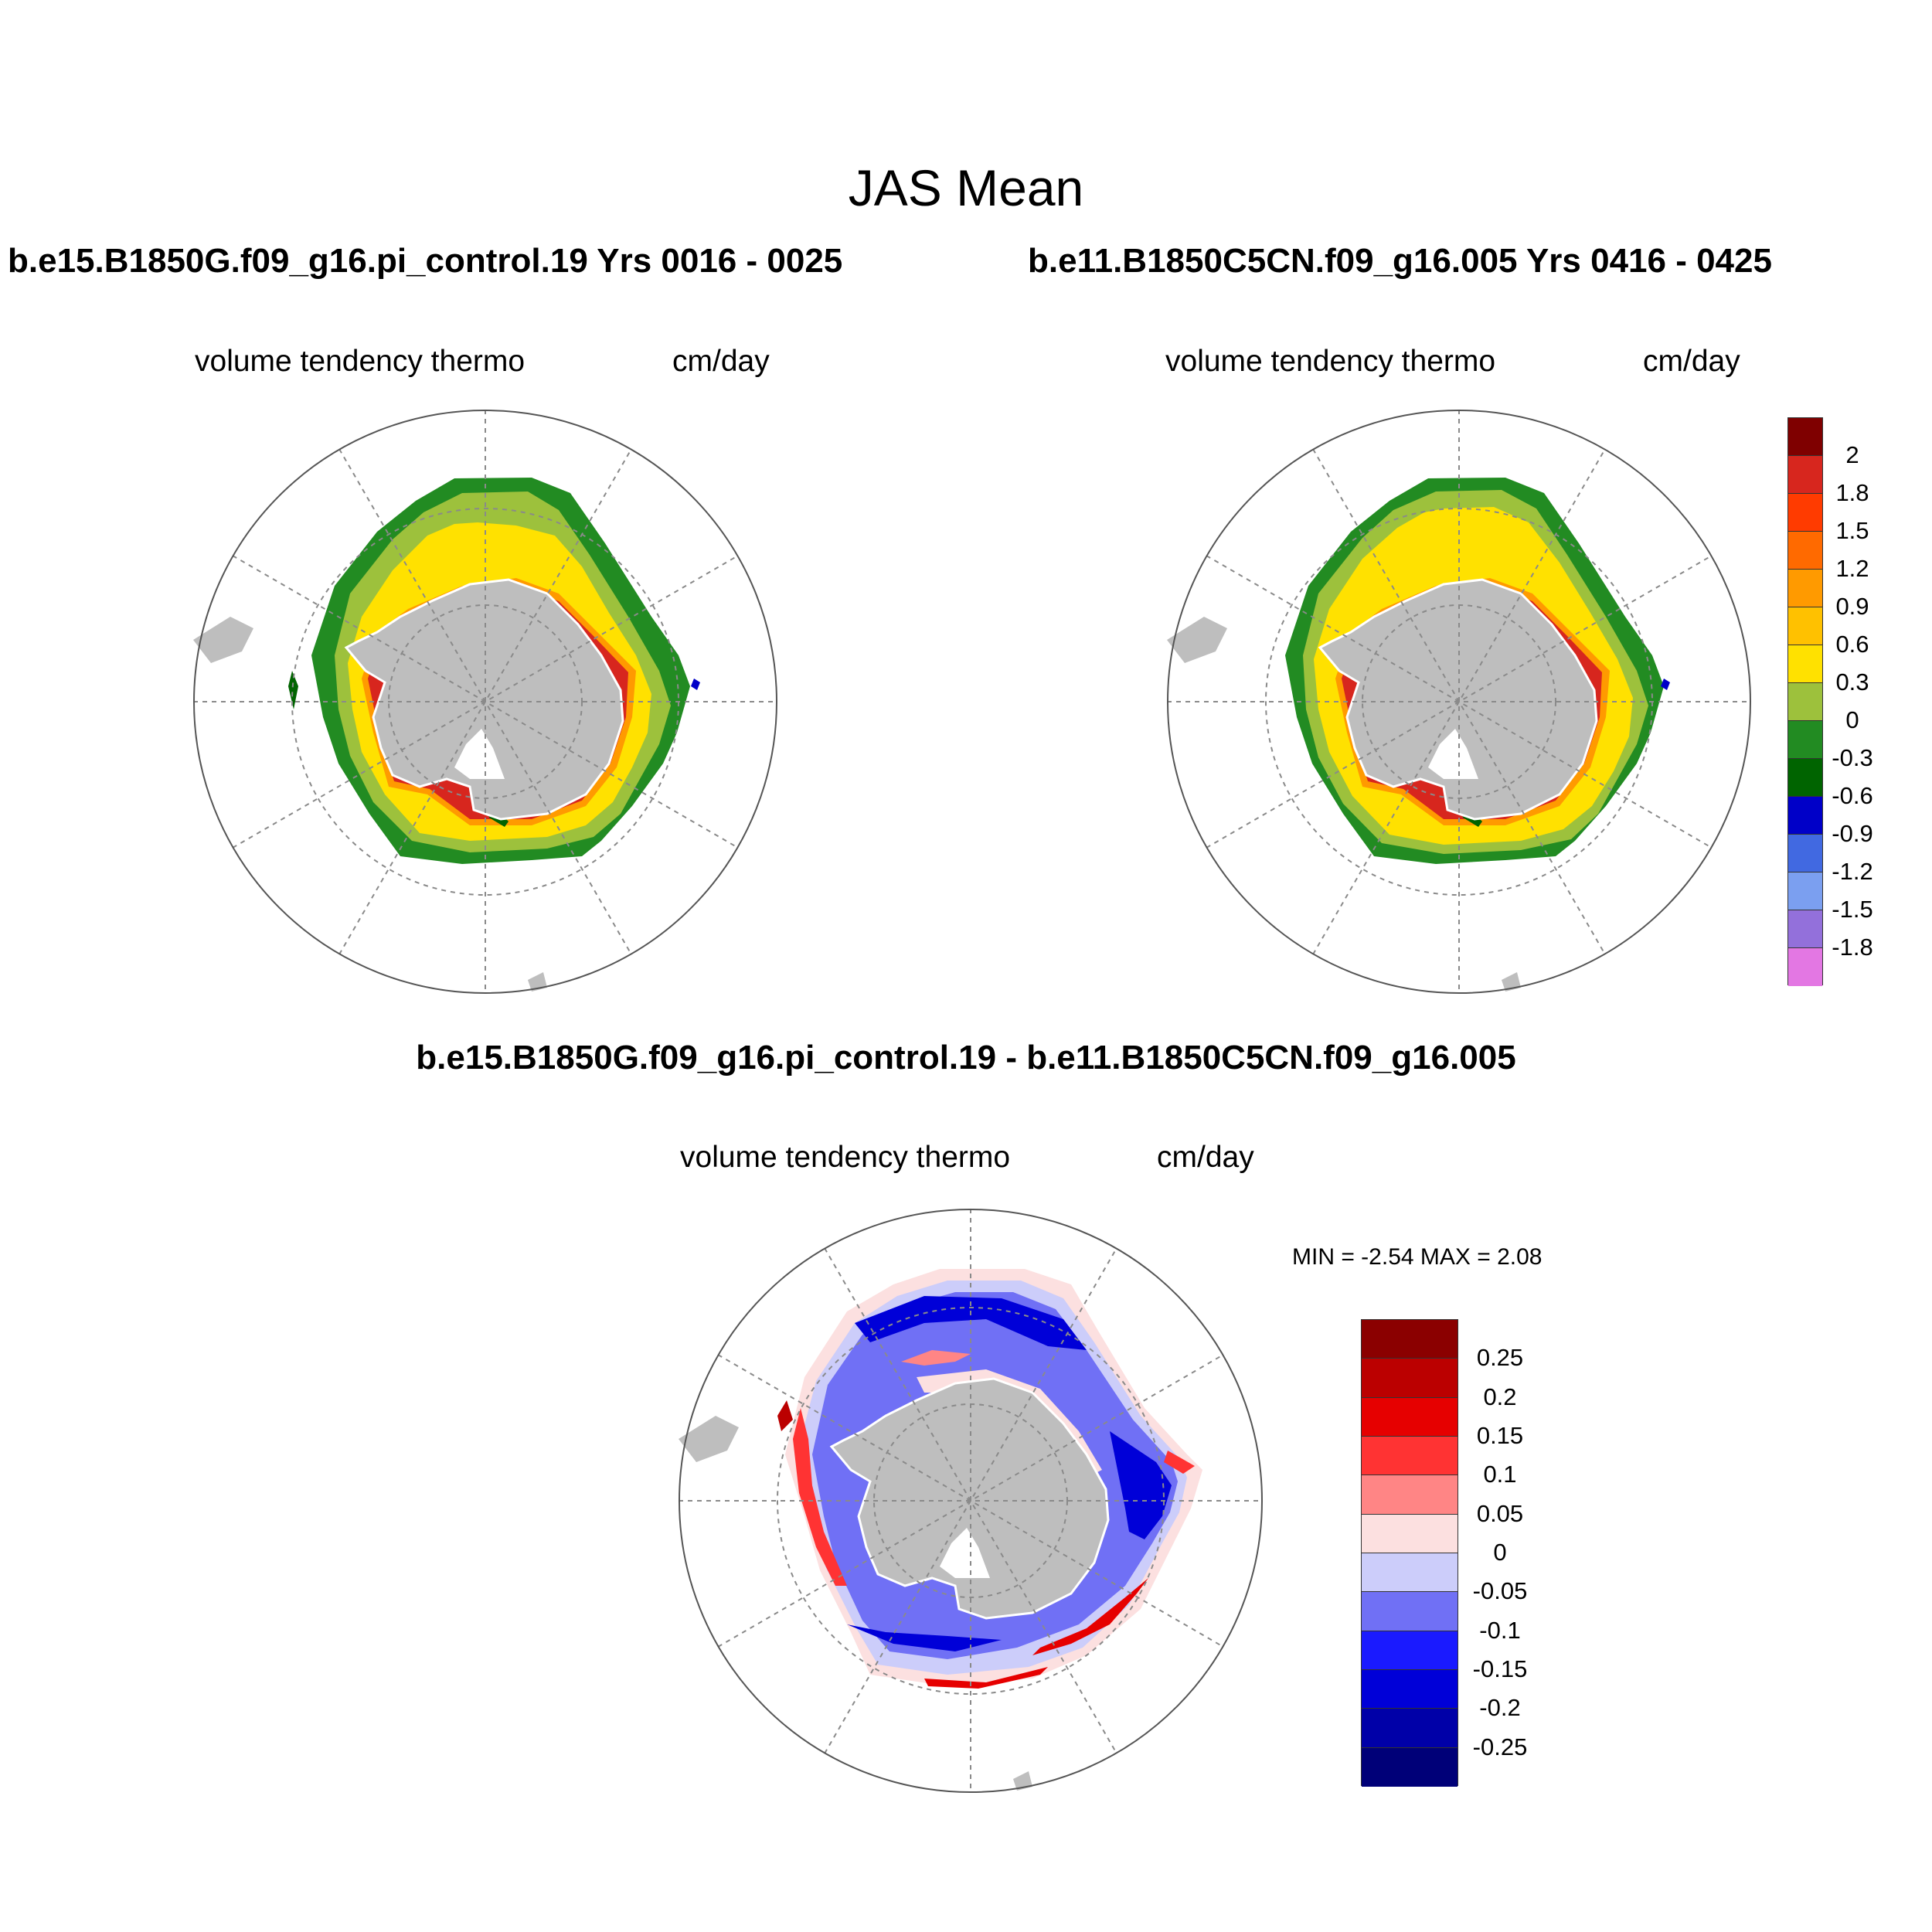 This screenshot has width=1932, height=1932. I want to click on colorbar-tick-label: 1.8, so click(1852, 492).